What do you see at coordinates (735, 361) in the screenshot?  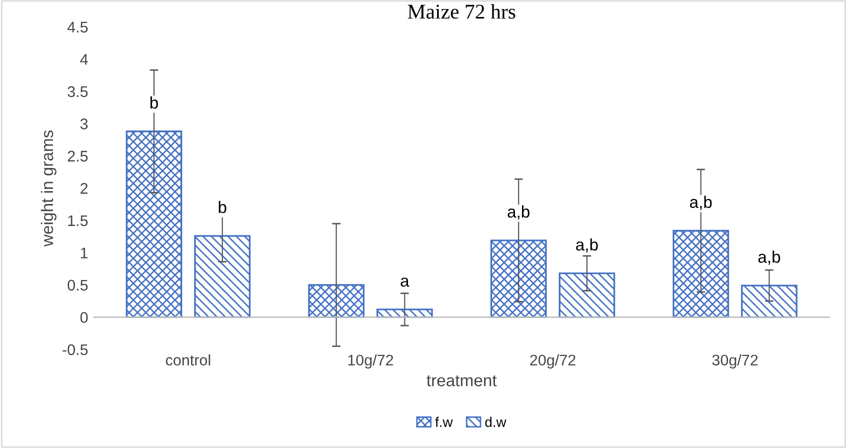 I see `x-tick-label: 30g/72` at bounding box center [735, 361].